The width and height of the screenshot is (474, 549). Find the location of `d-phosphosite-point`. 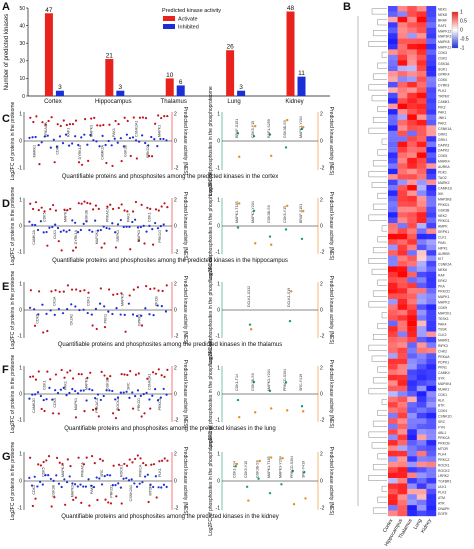

d-phosphosite-point is located at coordinates (238, 227).